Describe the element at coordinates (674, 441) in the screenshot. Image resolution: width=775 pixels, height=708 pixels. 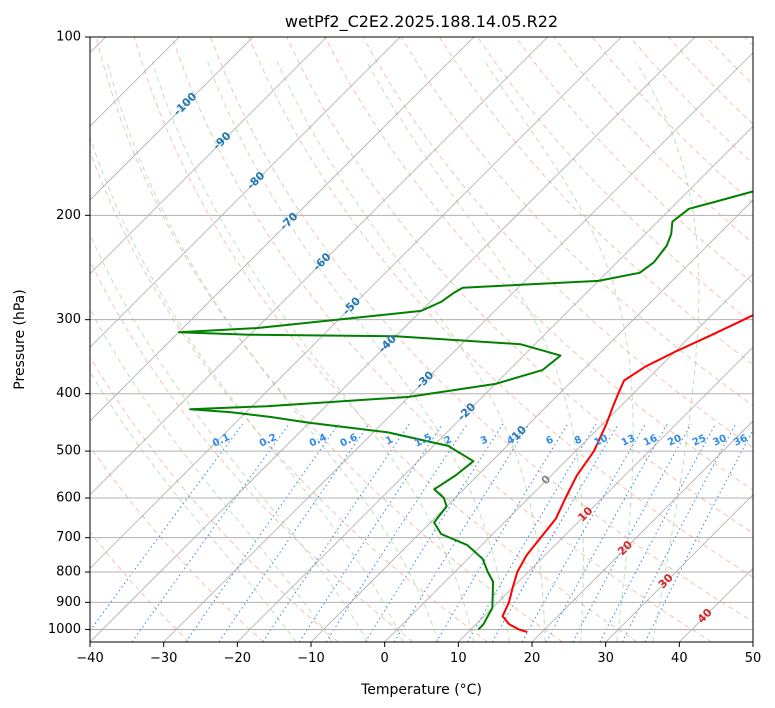
I see `mixing-ratio-label: 20` at that location.